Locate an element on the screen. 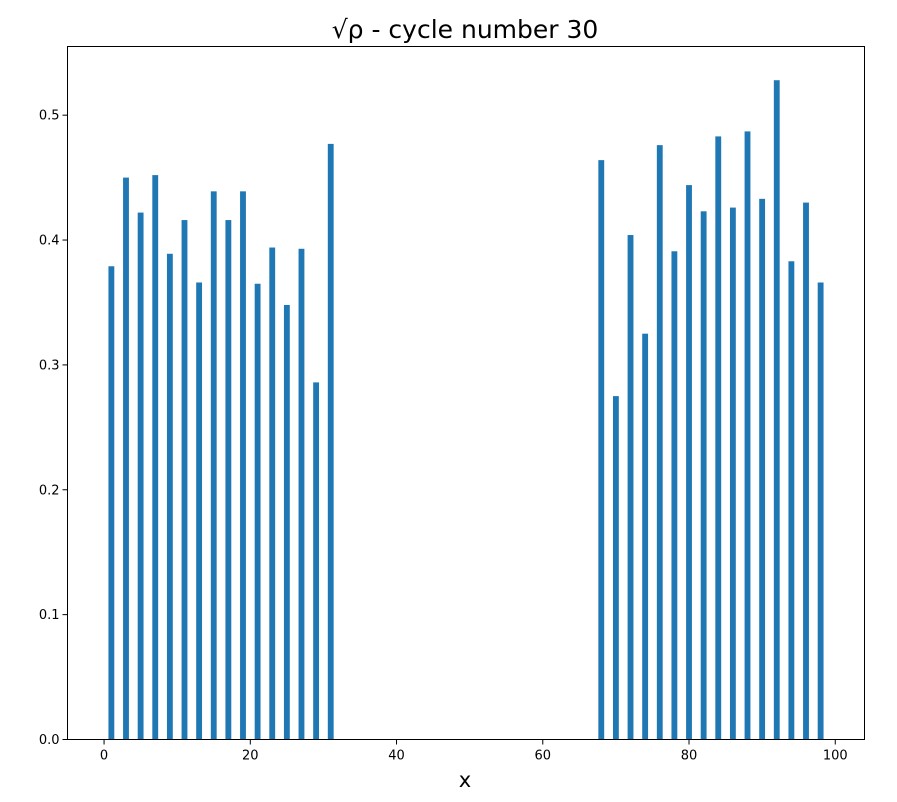 The image size is (897, 802). x-tick-label: 100 is located at coordinates (835, 756).